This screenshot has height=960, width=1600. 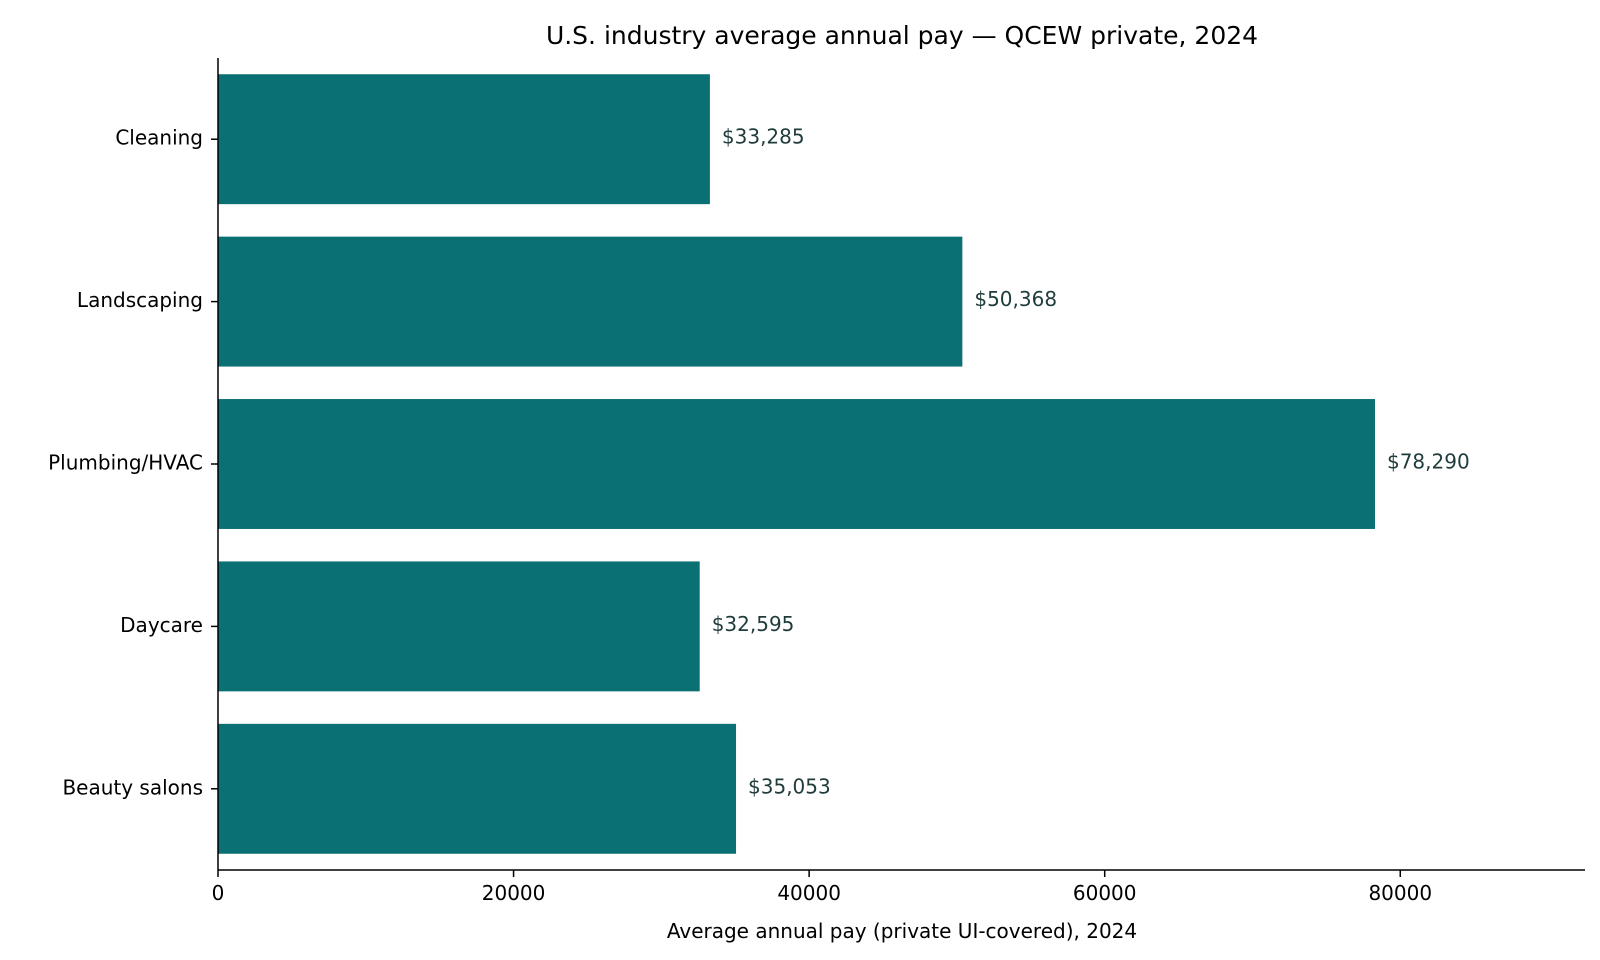 What do you see at coordinates (1428, 462) in the screenshot?
I see `value-label: $78,290` at bounding box center [1428, 462].